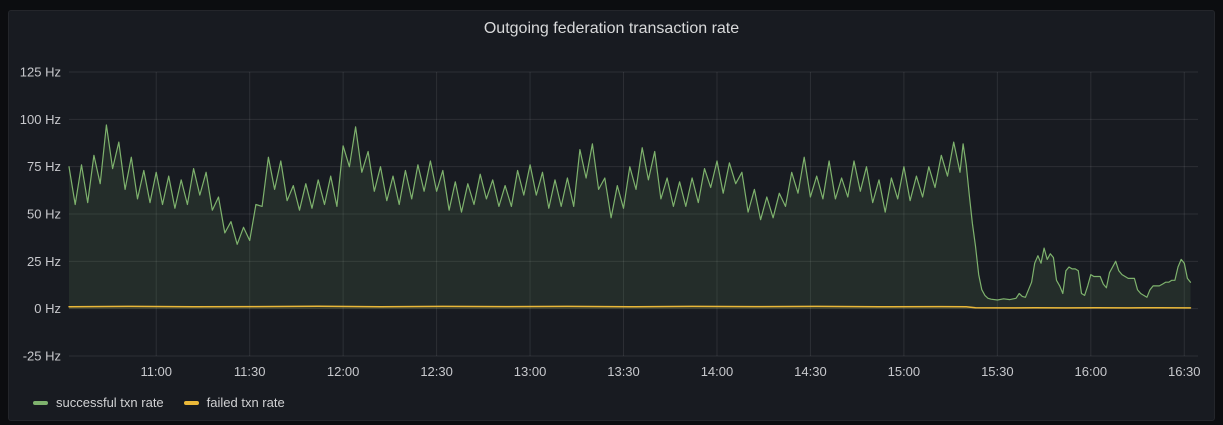  What do you see at coordinates (110, 402) in the screenshot?
I see `legend-label-successful: successful txn rate` at bounding box center [110, 402].